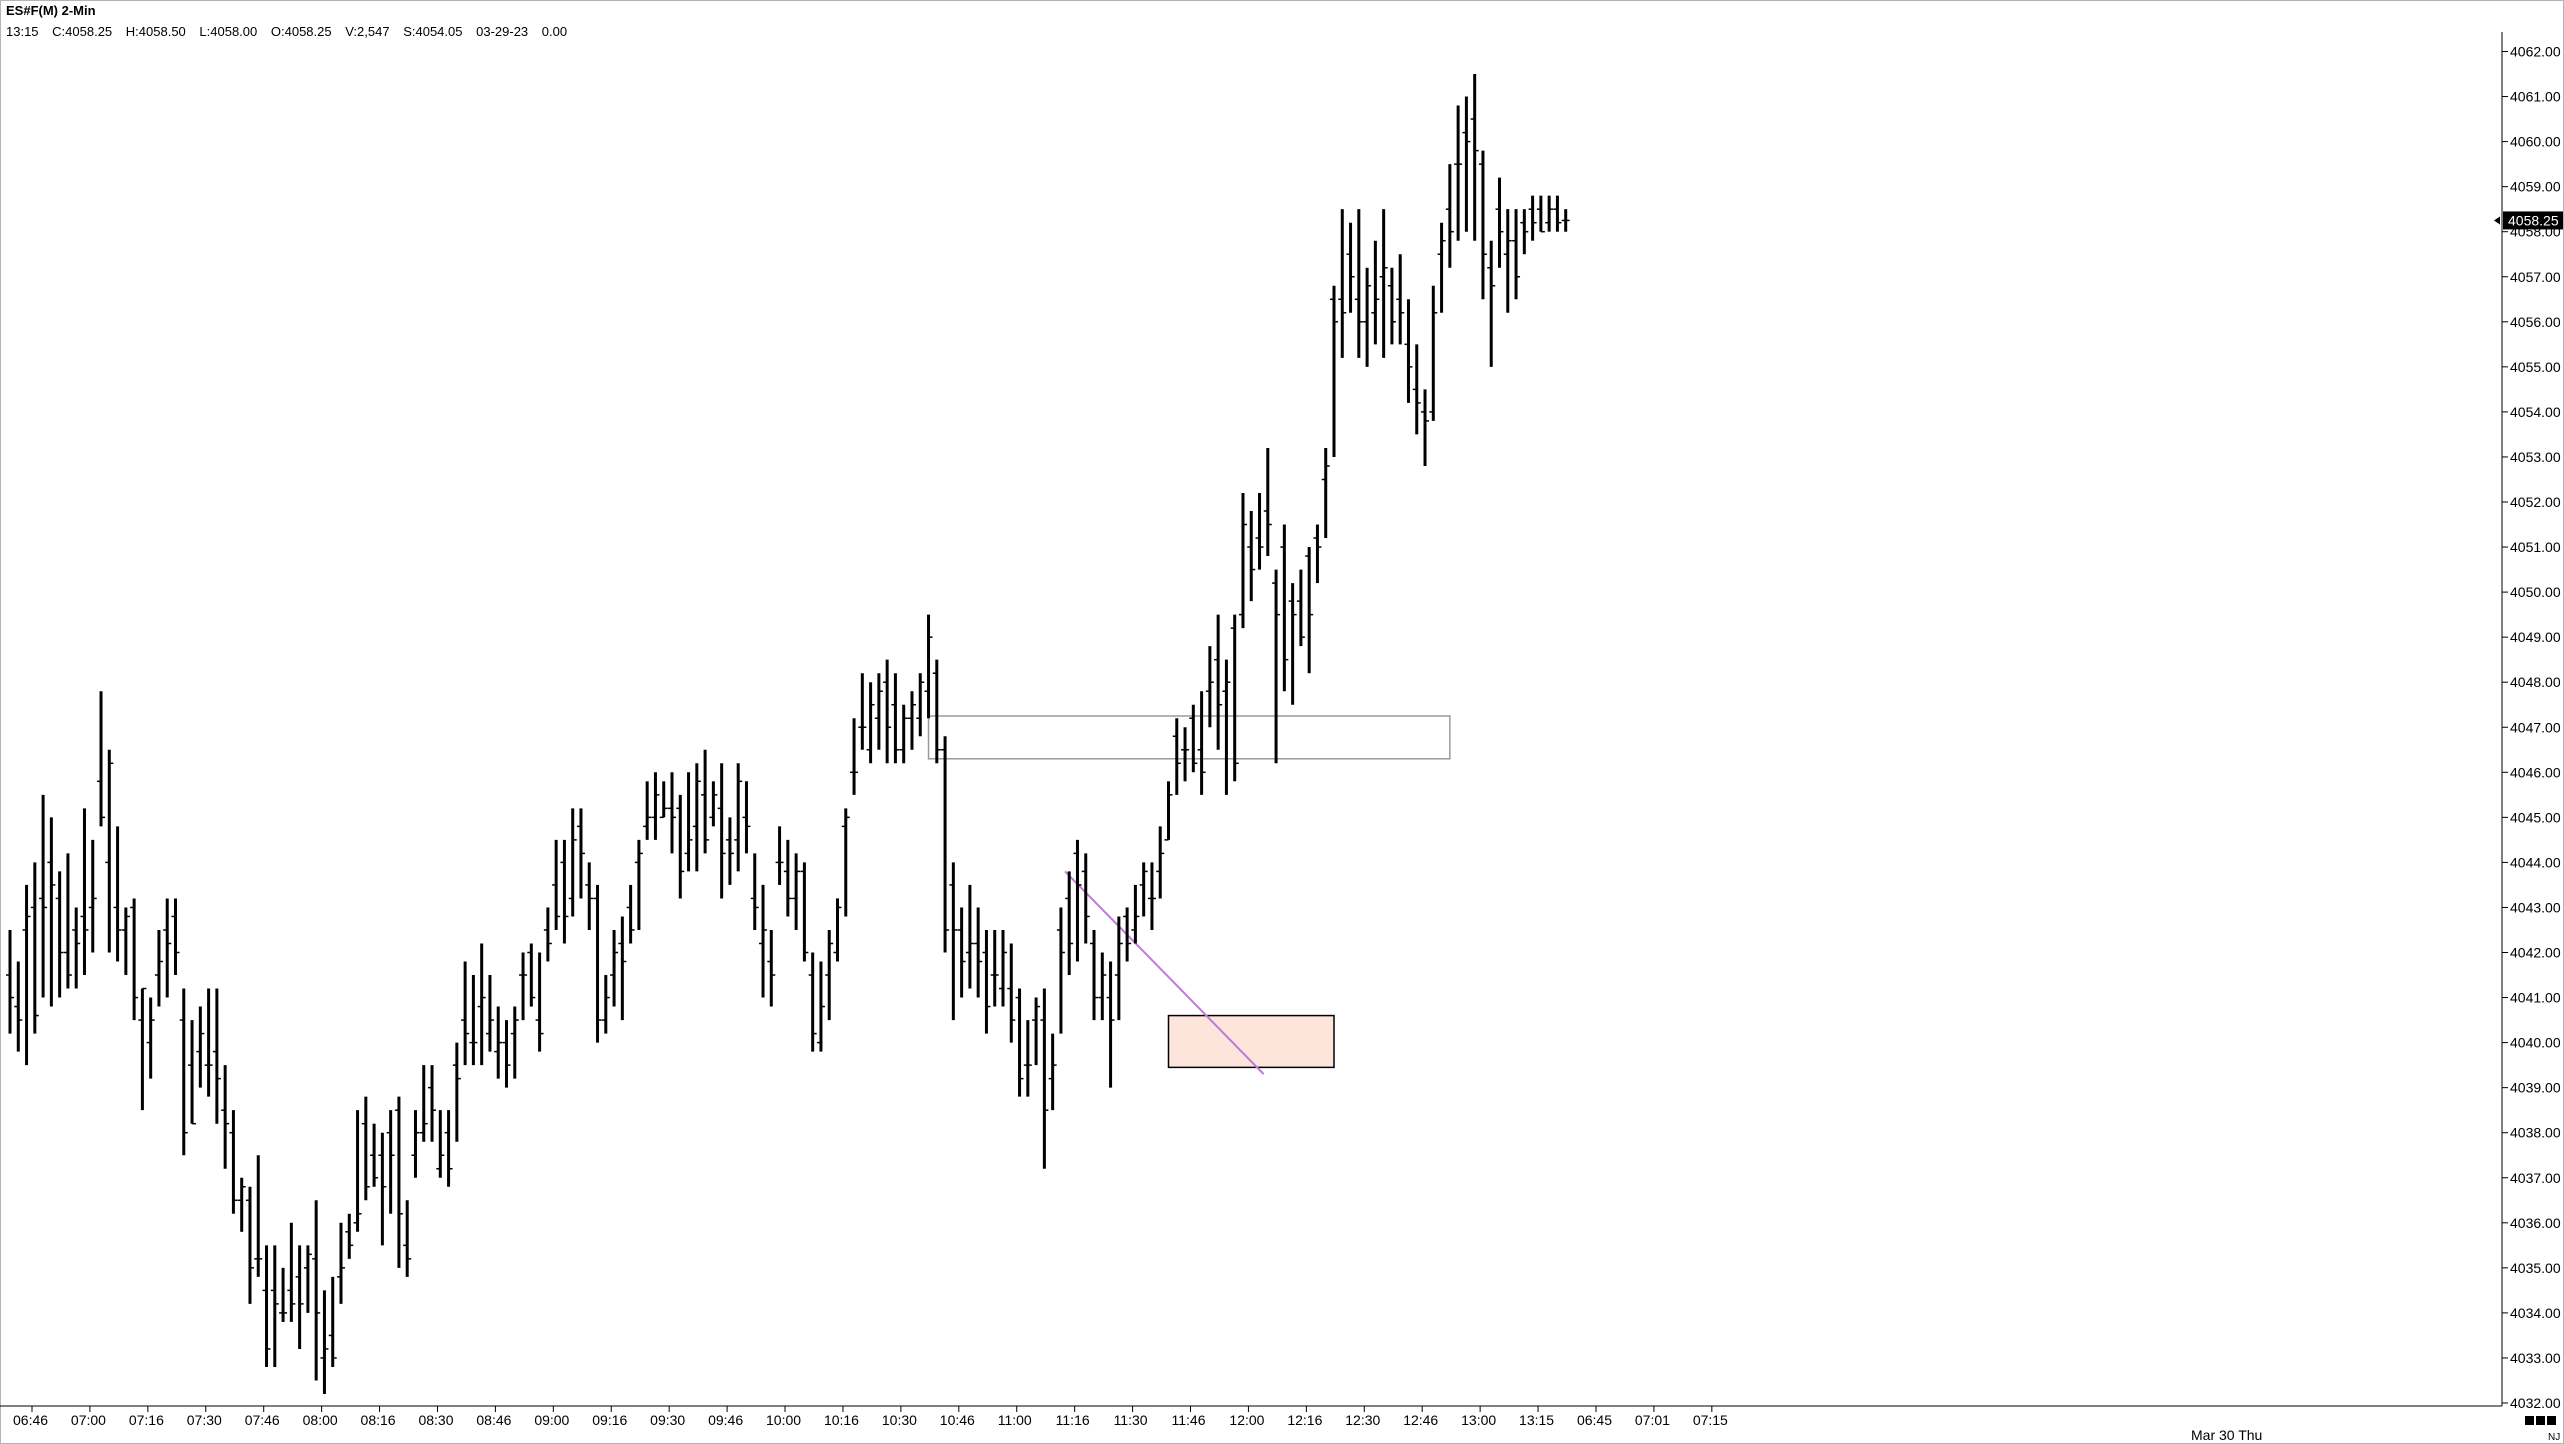 The width and height of the screenshot is (2564, 1444). I want to click on price-tick-label: 4054.00, so click(2535, 412).